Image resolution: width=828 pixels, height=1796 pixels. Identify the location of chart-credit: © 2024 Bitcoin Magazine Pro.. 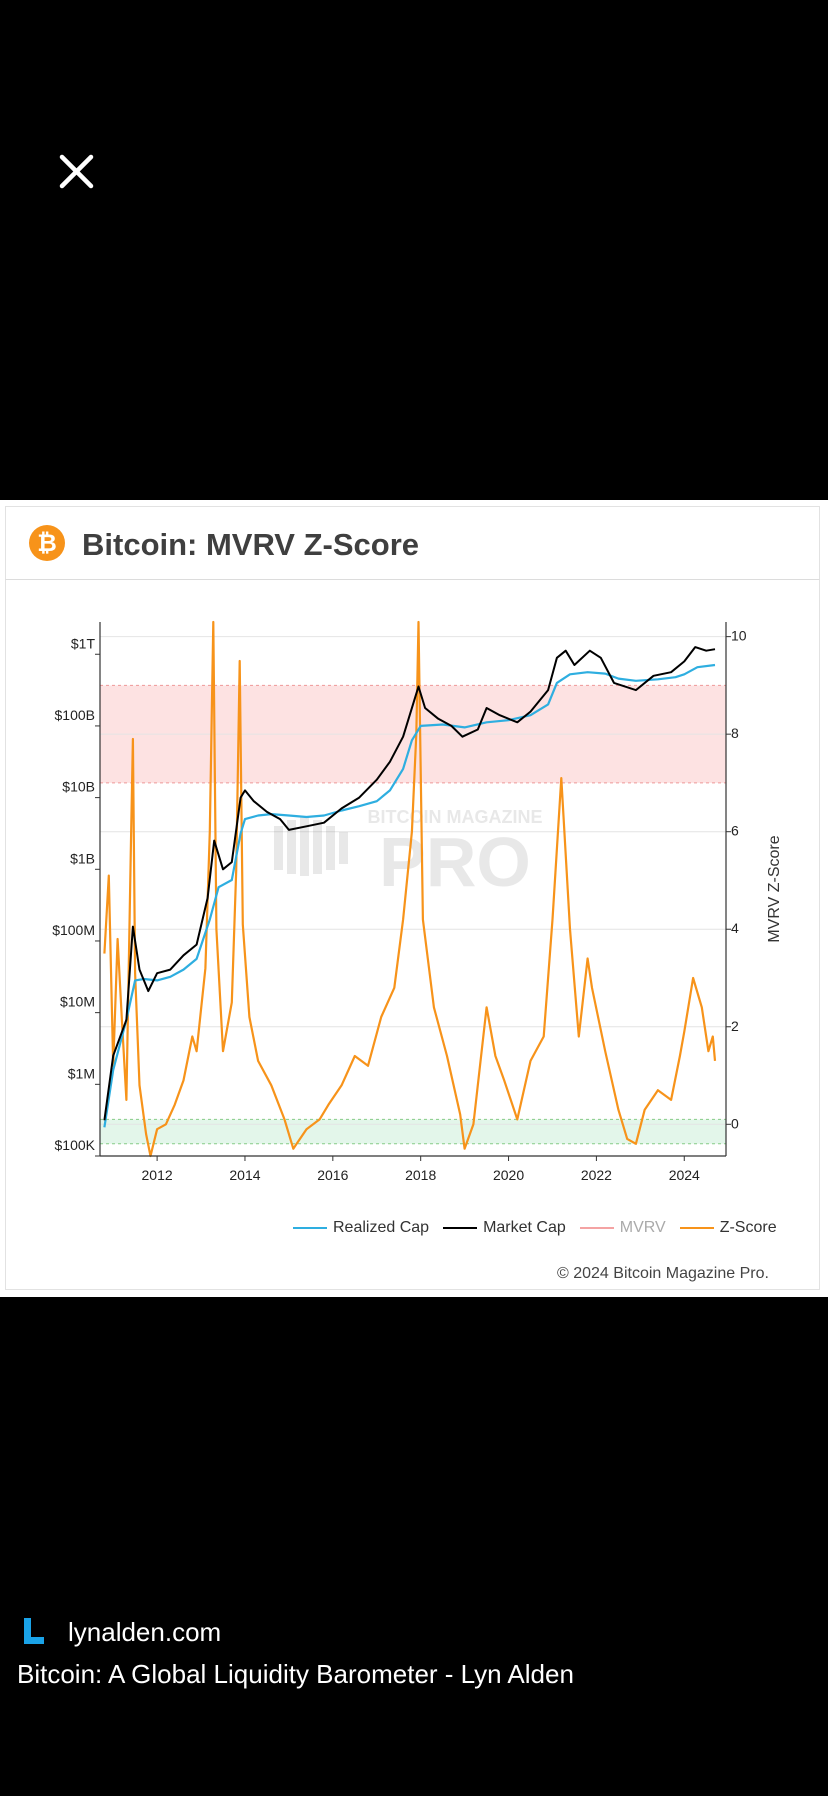
(663, 1273).